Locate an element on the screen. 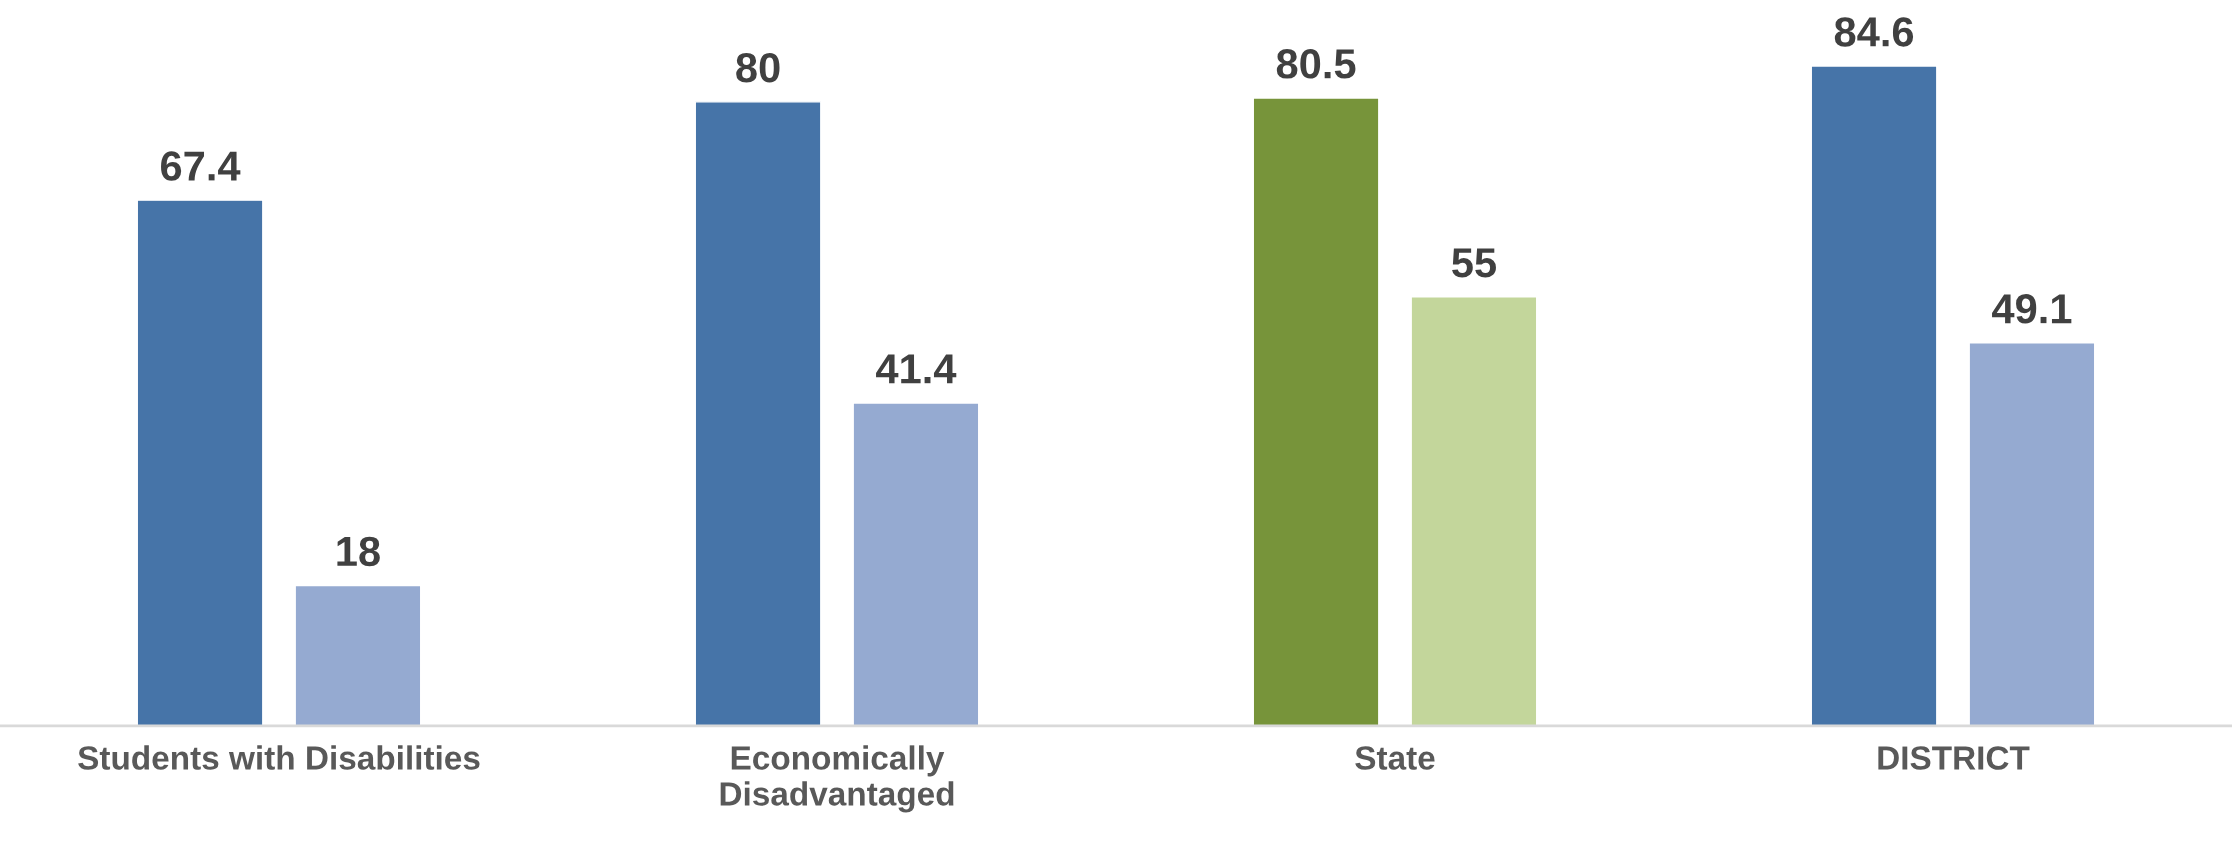 This screenshot has height=849, width=2232. data-label: 55 is located at coordinates (1474, 263).